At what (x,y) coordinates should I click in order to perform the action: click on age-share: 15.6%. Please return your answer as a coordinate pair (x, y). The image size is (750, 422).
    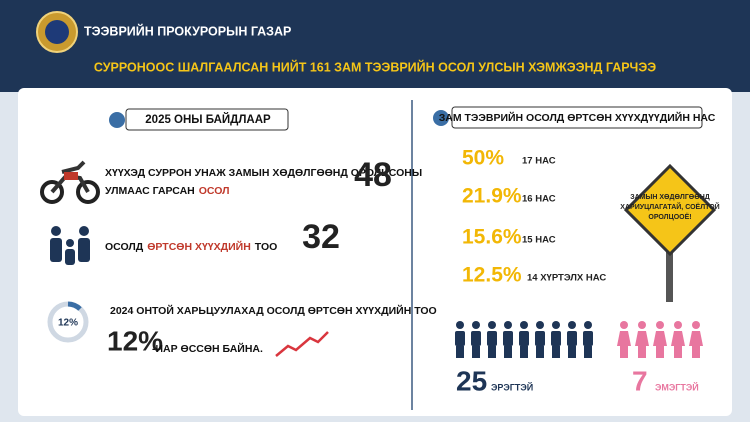
    Looking at the image, I should click on (492, 237).